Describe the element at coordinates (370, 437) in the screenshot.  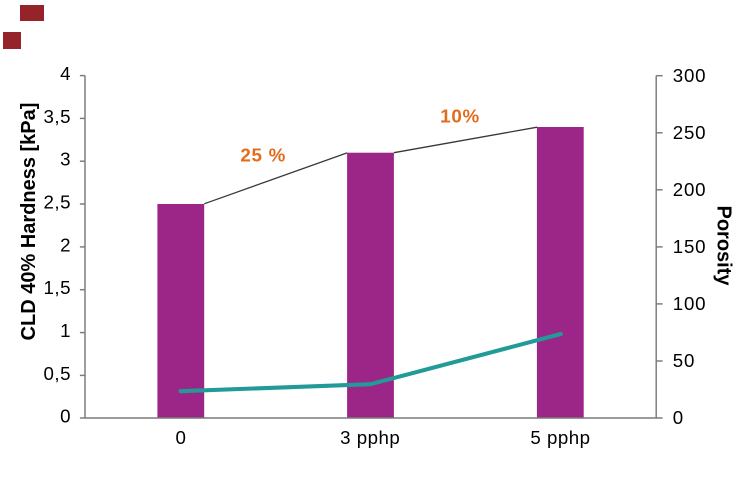
I see `svg-text: 3 pphp` at that location.